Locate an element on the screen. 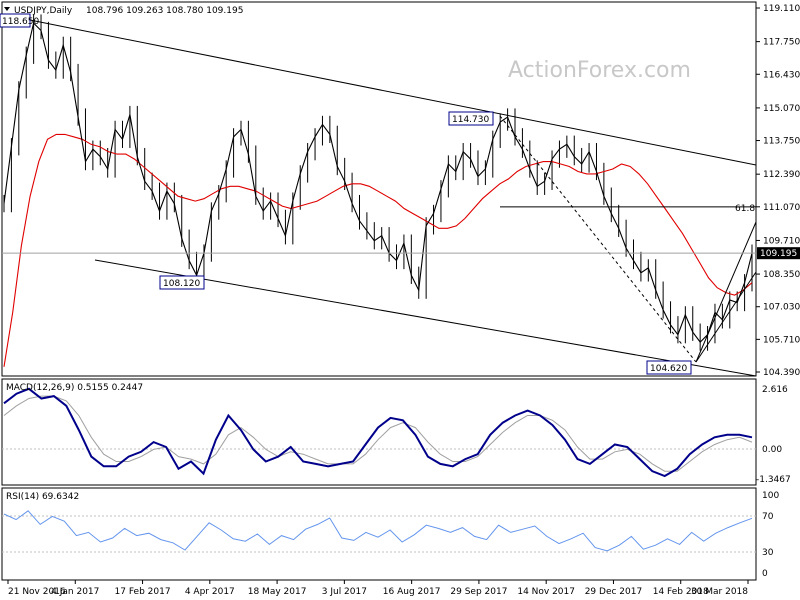 Image resolution: width=800 pixels, height=600 pixels. svg-text: 104.620 is located at coordinates (668, 369).